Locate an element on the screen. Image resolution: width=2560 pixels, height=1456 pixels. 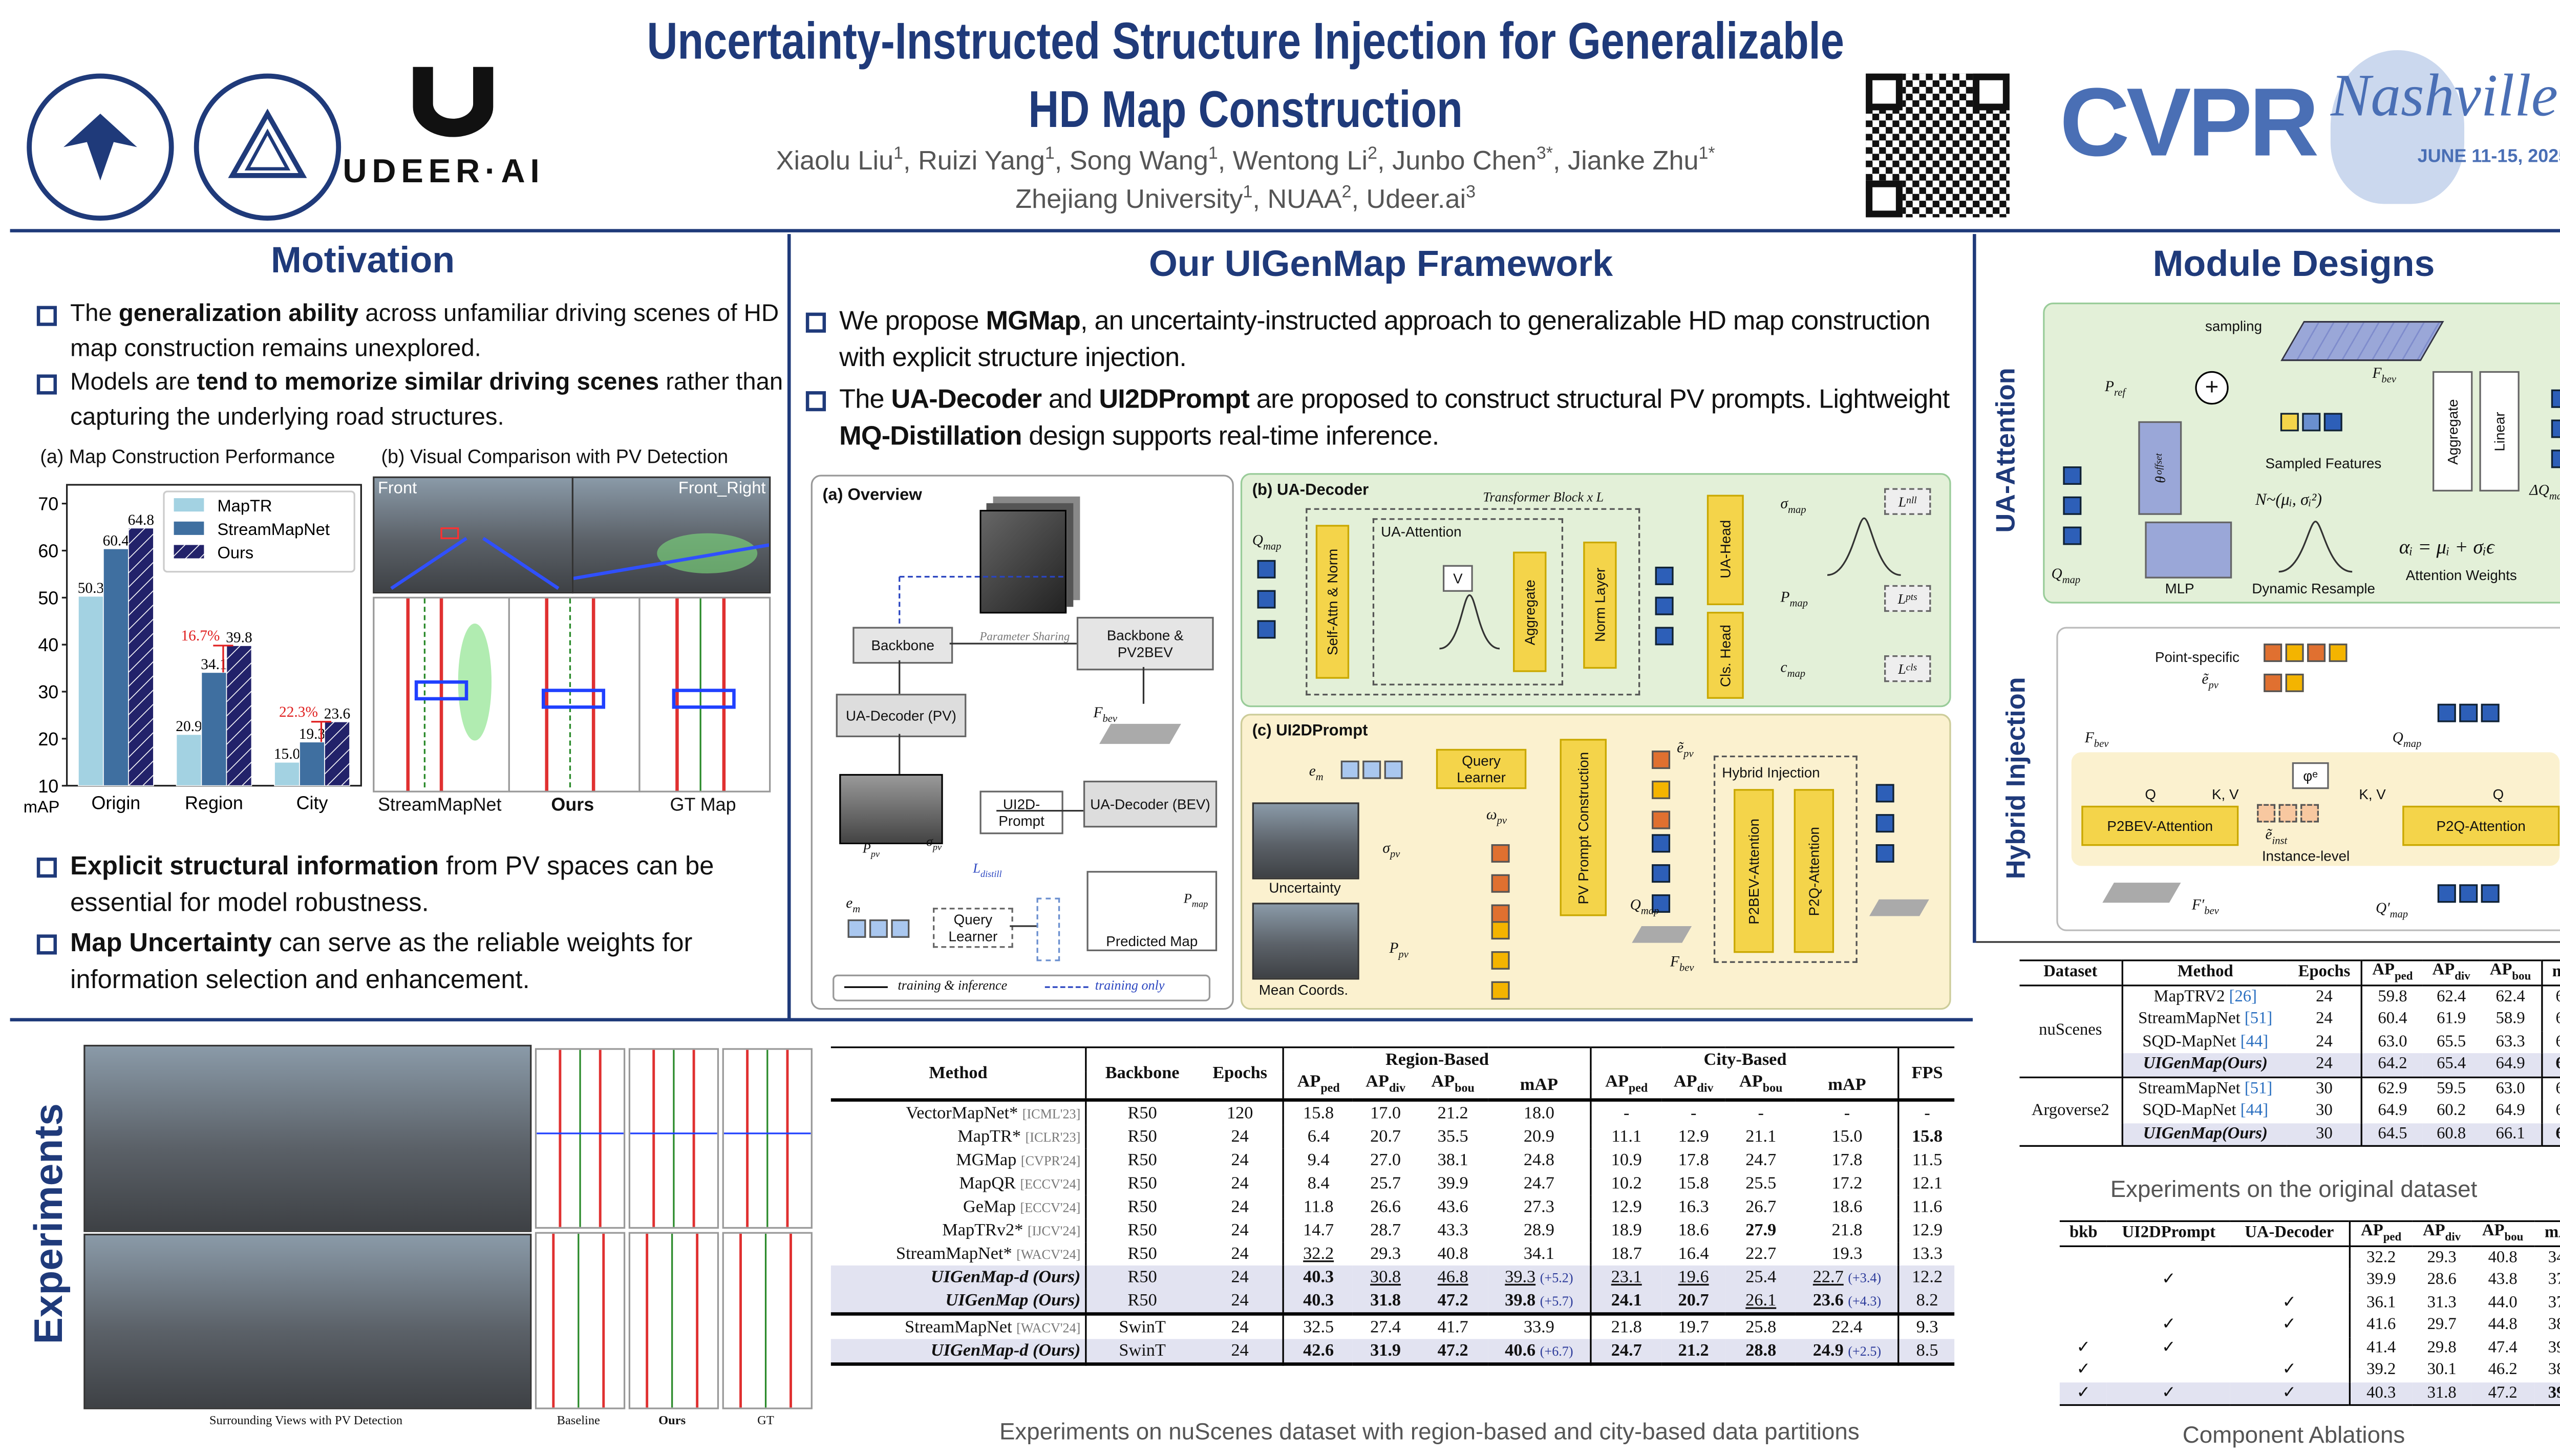
column-header: mAP is located at coordinates (2551, 972).